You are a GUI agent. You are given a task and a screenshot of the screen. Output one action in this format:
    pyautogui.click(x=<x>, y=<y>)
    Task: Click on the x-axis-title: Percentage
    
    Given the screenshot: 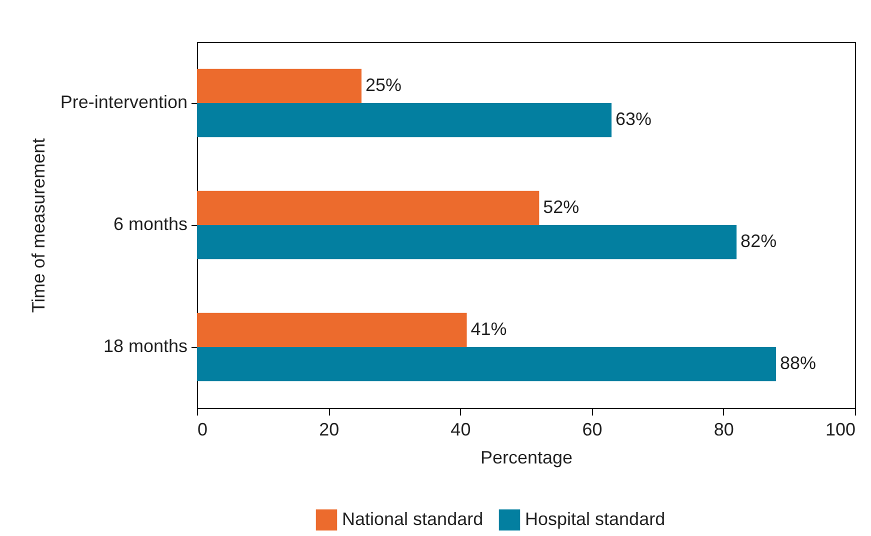 What is the action you would take?
    pyautogui.click(x=526, y=458)
    